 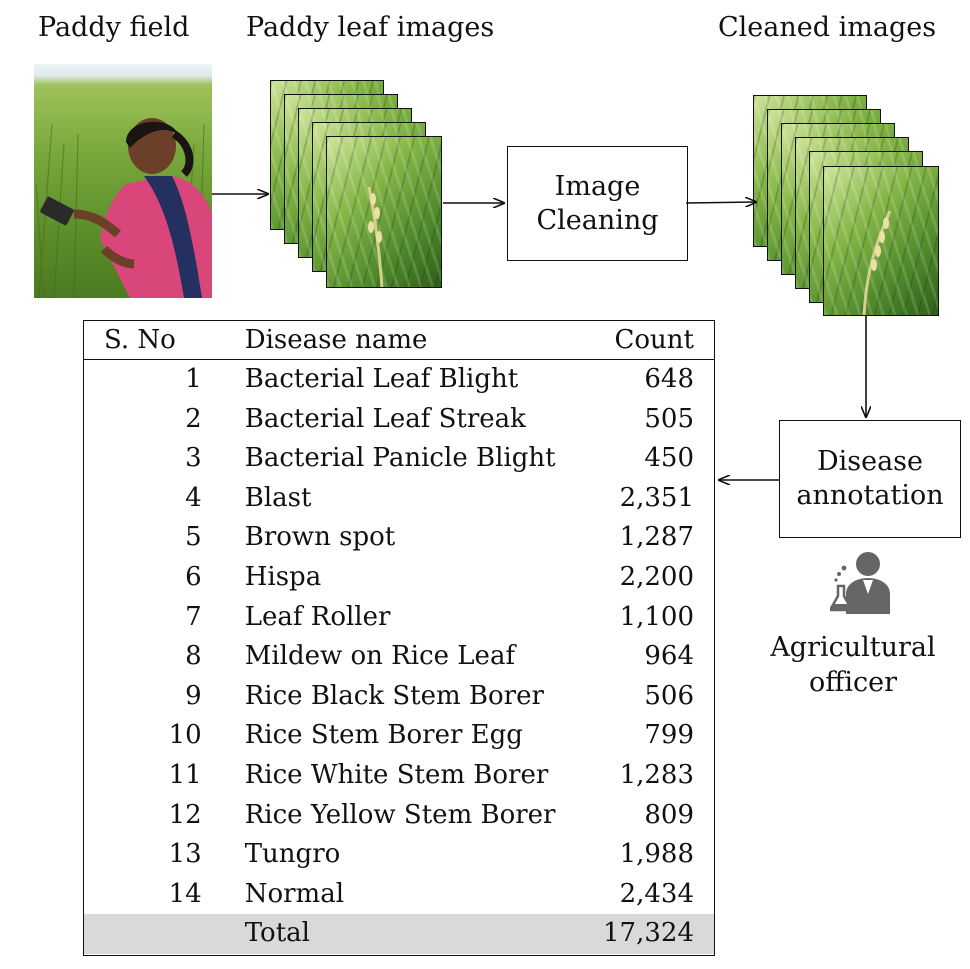 I want to click on row-disease-name: Bacterial Panicle Blight, so click(x=400, y=458).